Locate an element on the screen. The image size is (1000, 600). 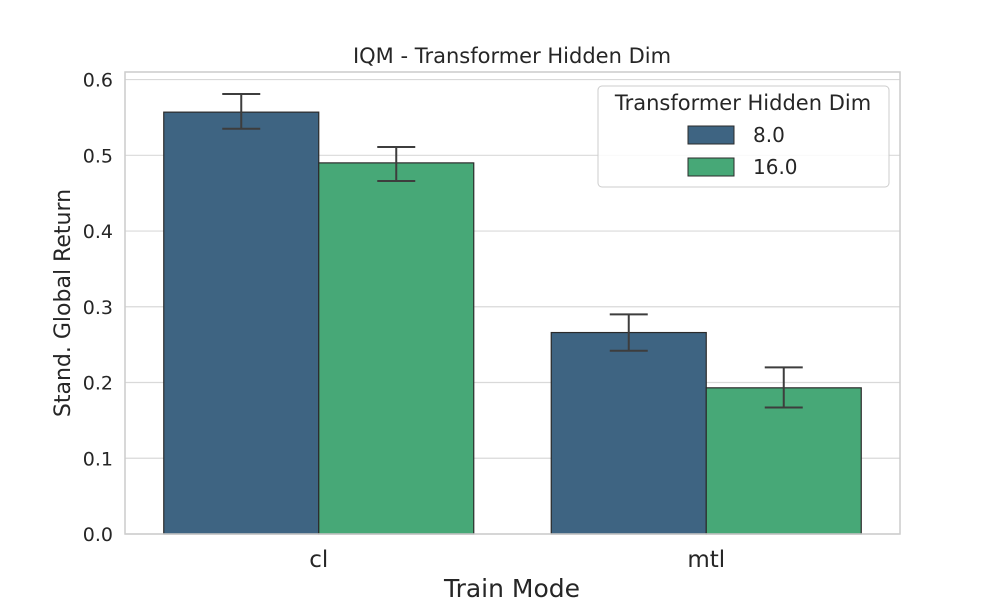
y-tick-label: 0.4 is located at coordinates (98, 232).